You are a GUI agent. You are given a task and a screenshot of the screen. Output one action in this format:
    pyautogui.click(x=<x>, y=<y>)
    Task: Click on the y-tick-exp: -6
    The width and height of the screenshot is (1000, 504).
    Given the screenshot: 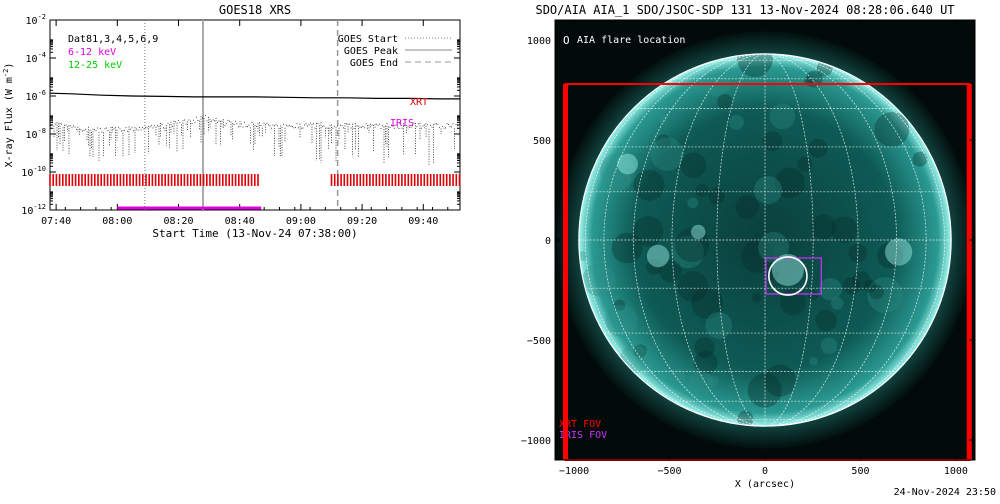 What is the action you would take?
    pyautogui.click(x=42, y=93)
    